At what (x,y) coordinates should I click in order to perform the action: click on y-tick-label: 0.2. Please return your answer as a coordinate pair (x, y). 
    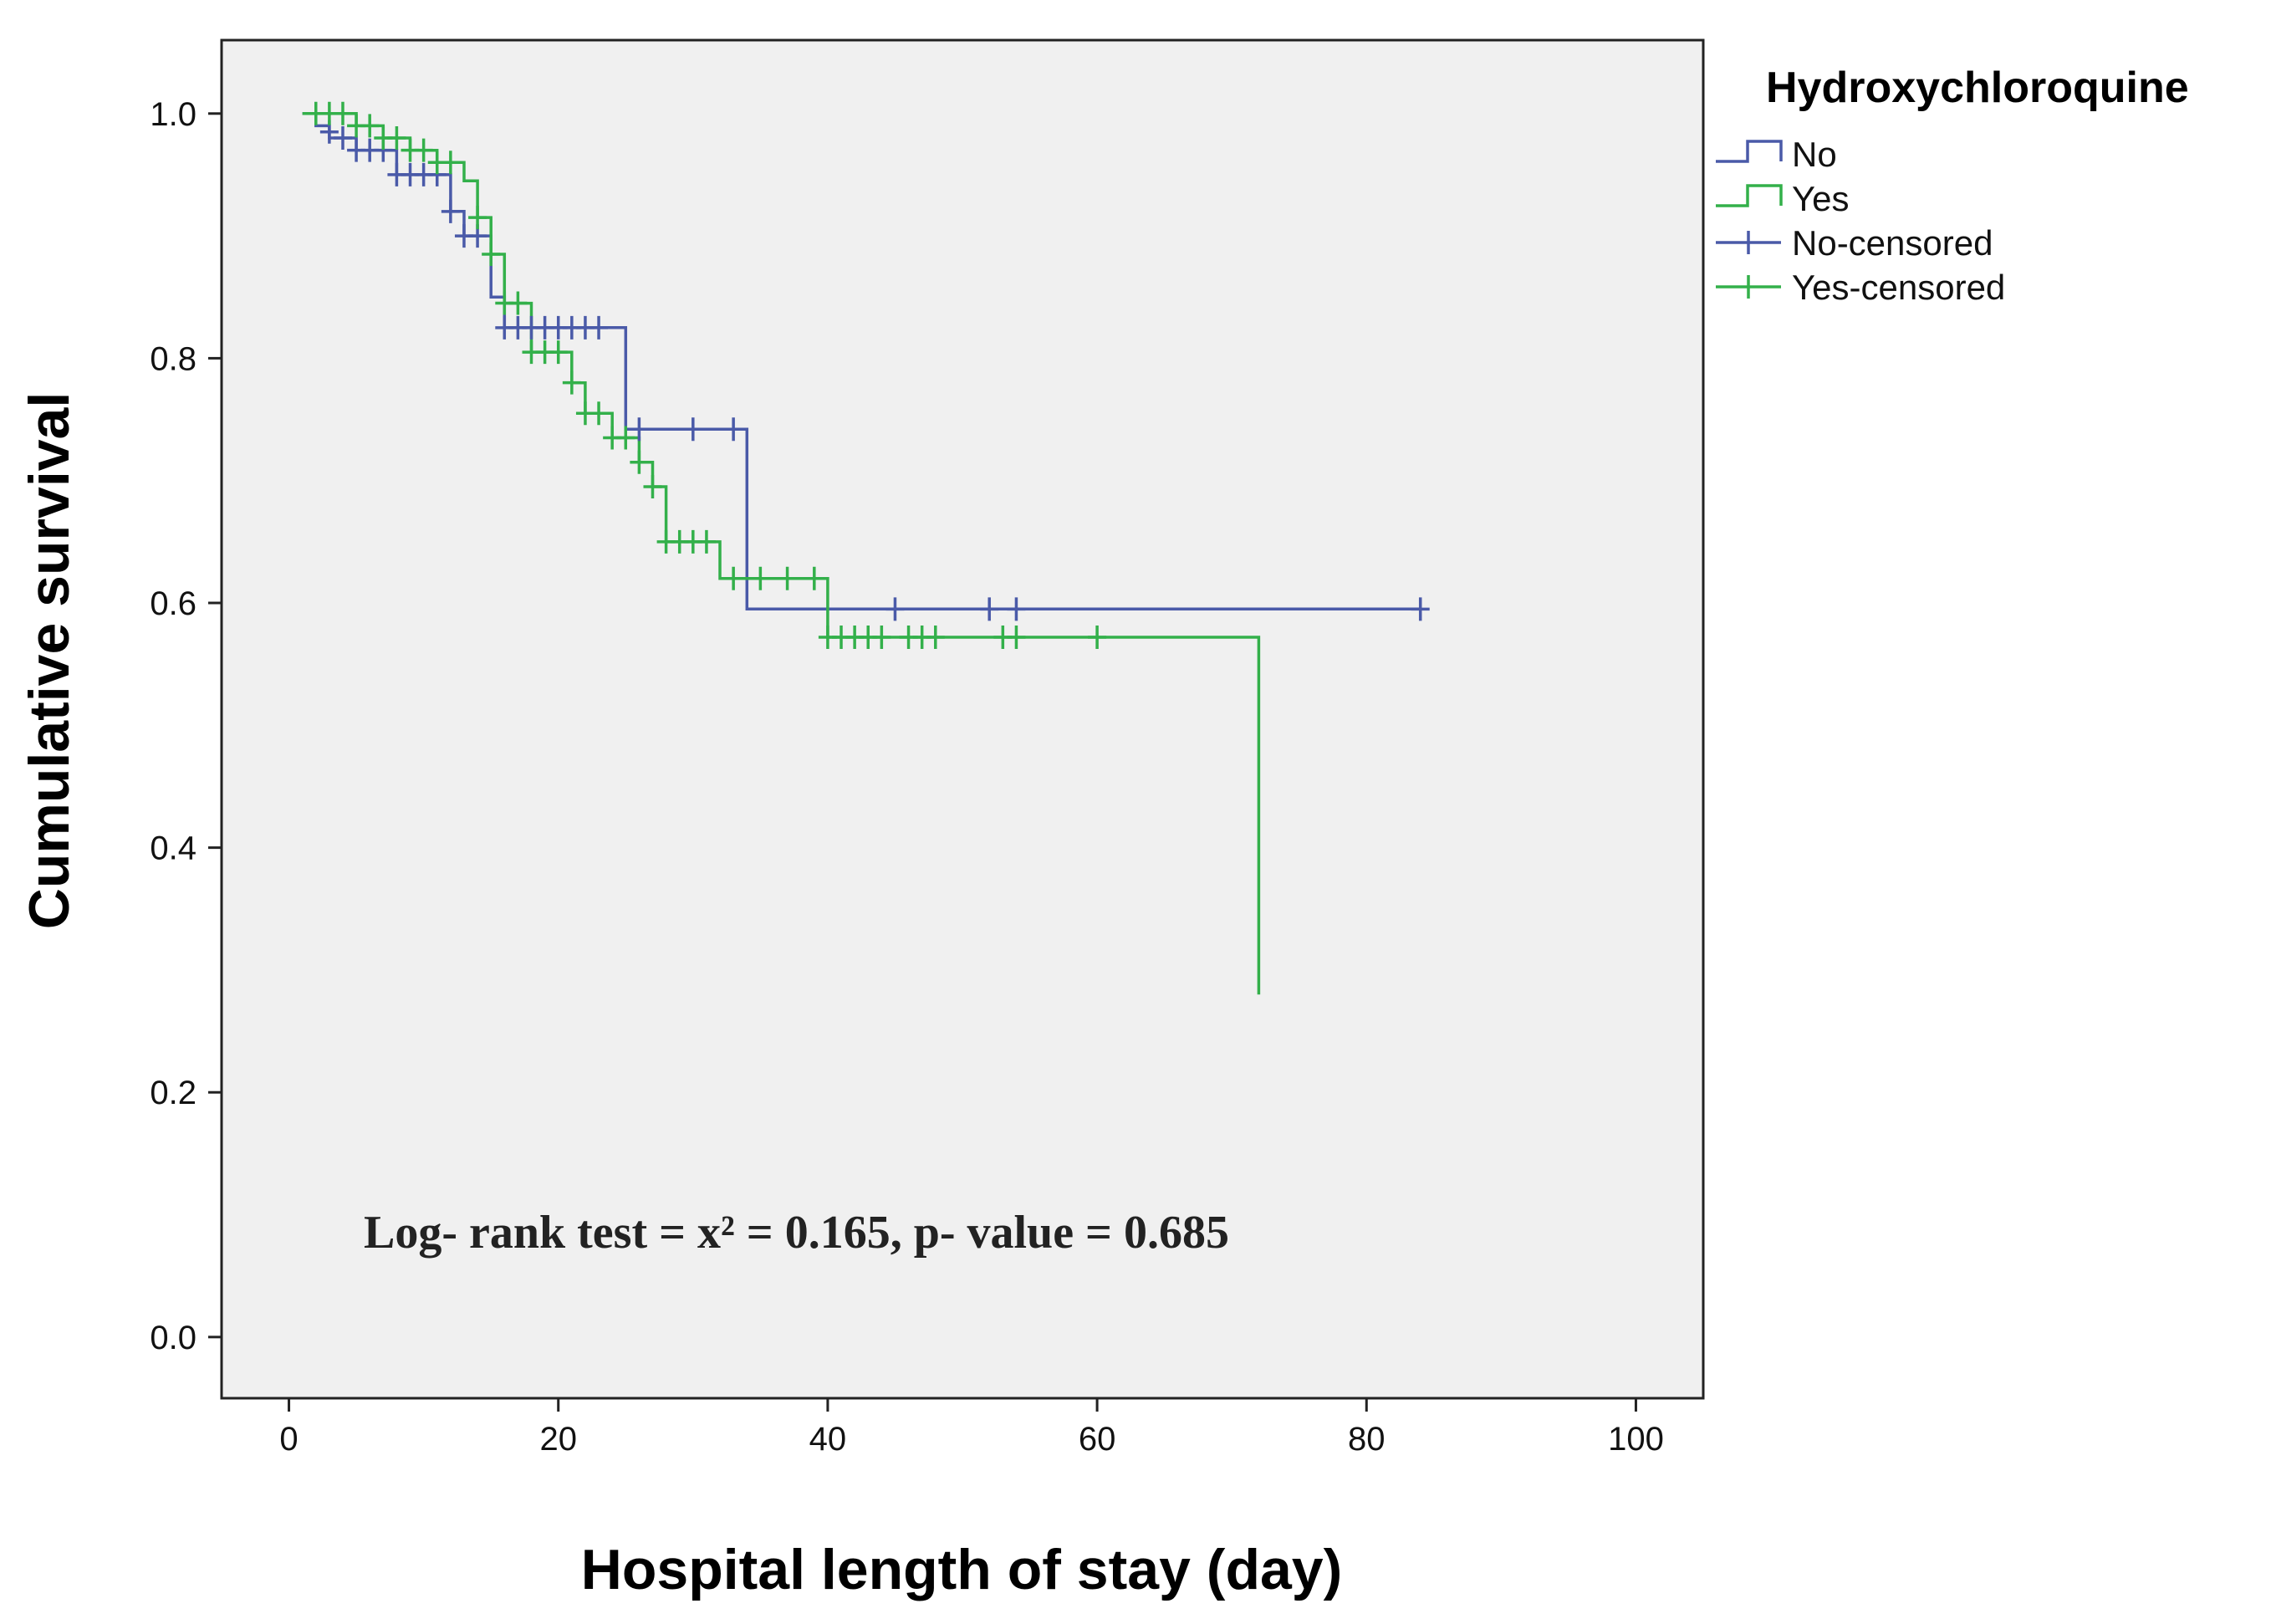
    Looking at the image, I should click on (173, 1093).